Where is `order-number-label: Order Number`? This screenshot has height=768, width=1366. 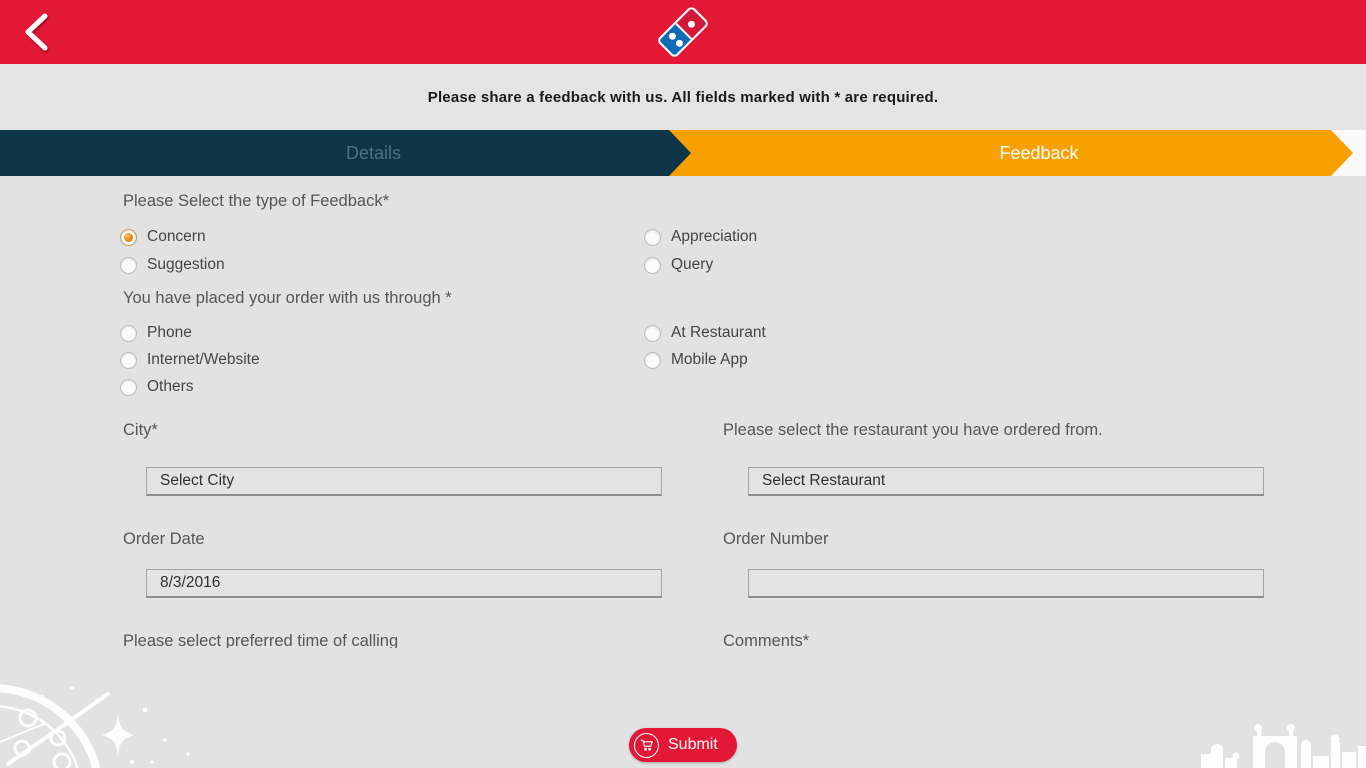
order-number-label: Order Number is located at coordinates (776, 539).